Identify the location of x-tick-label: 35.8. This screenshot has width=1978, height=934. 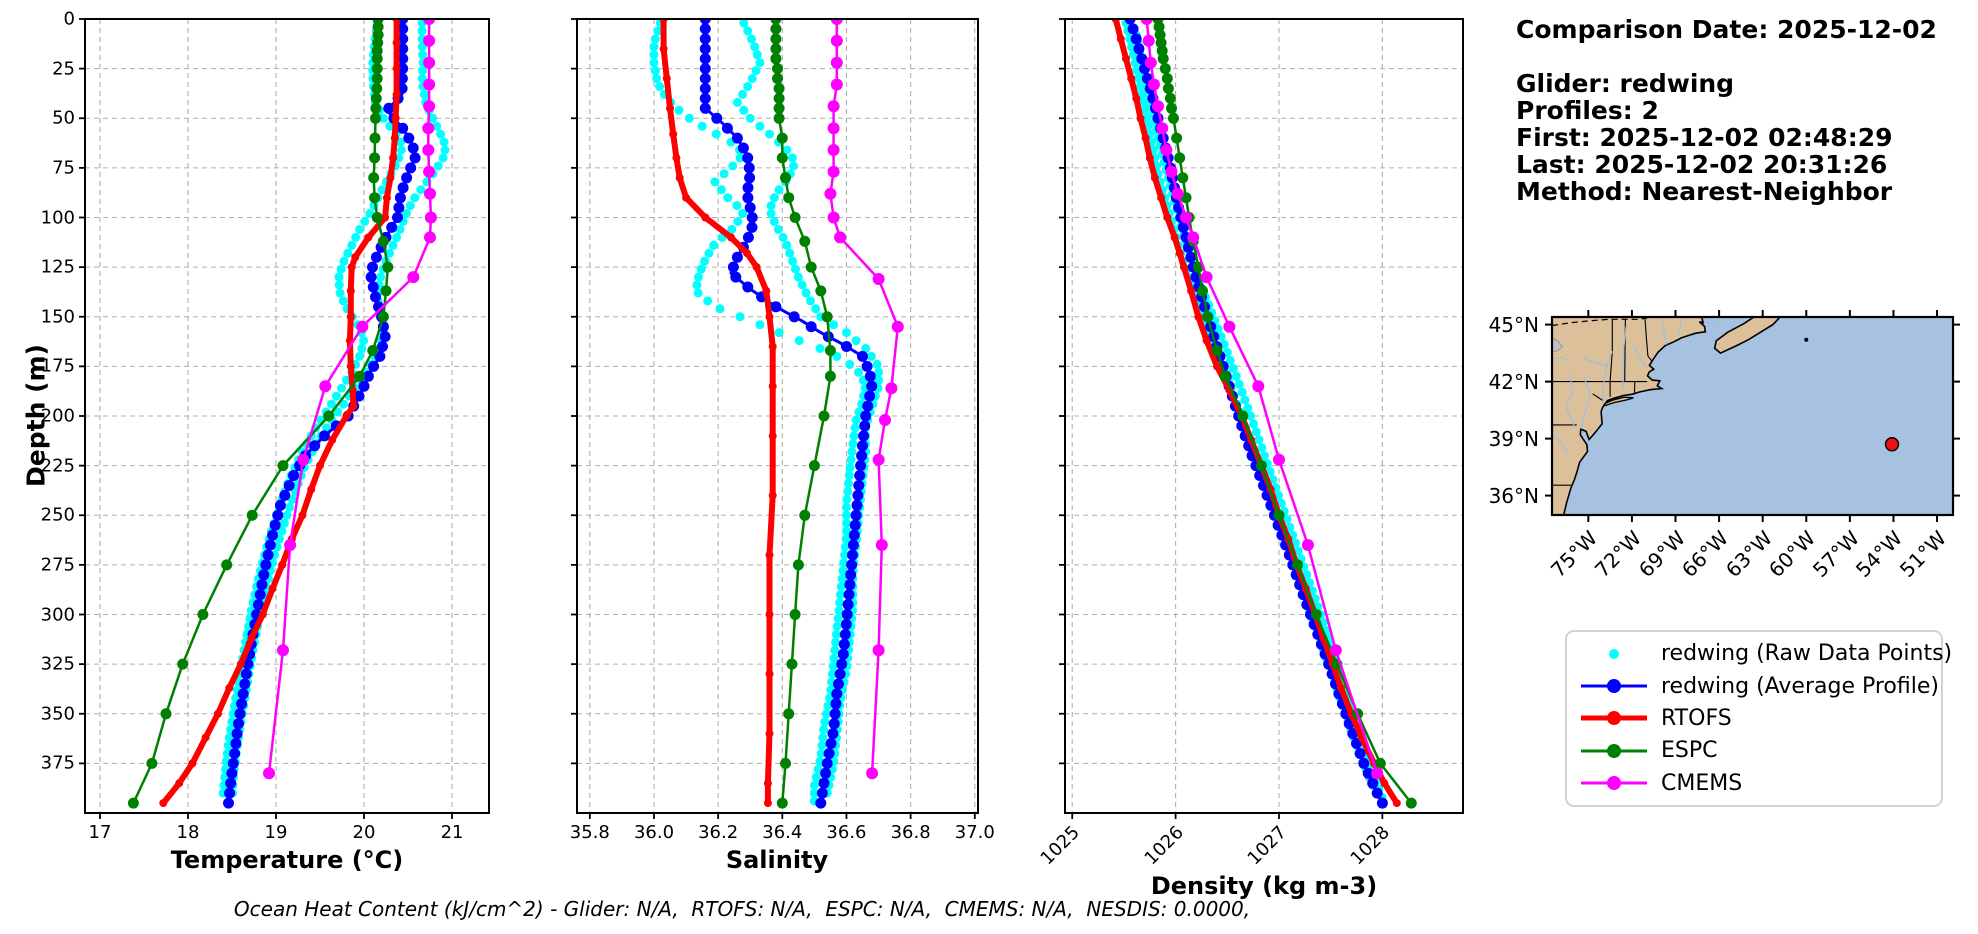
(589, 832).